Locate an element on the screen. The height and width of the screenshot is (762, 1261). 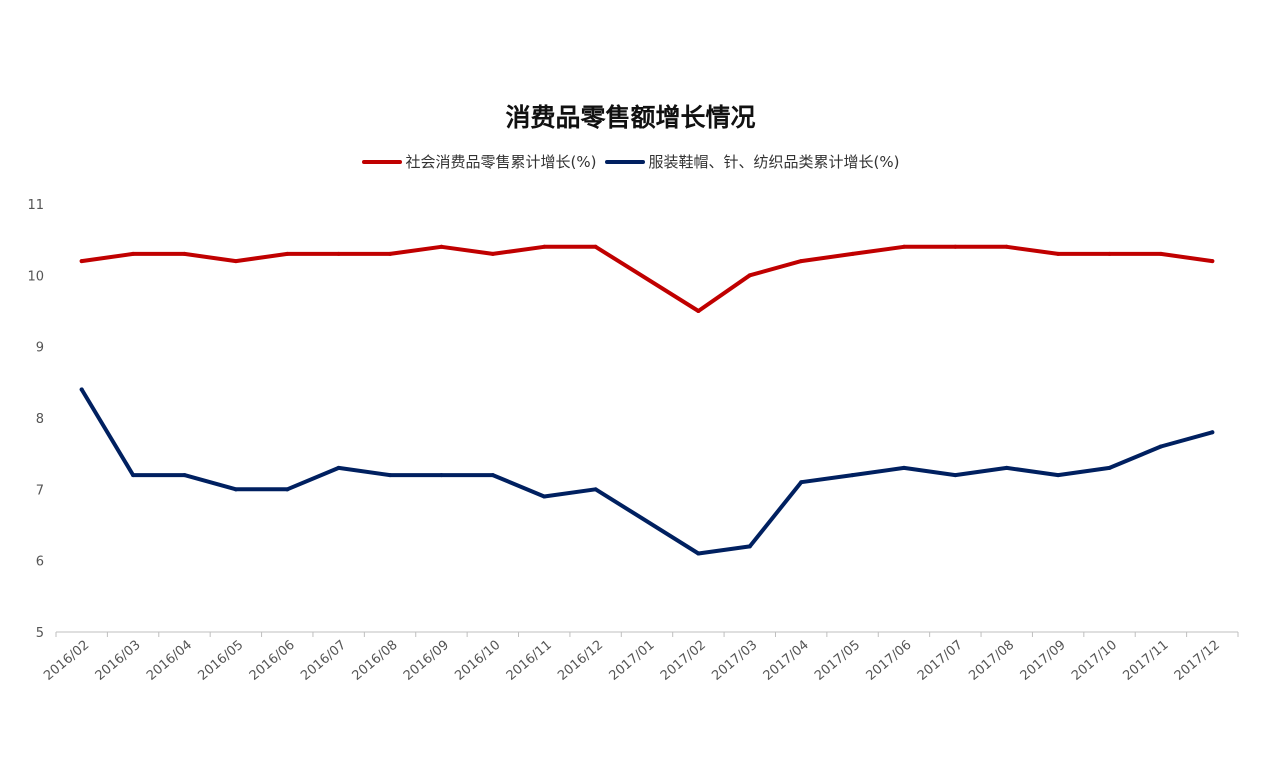
x-tick-label: 2017/04 is located at coordinates (786, 661).